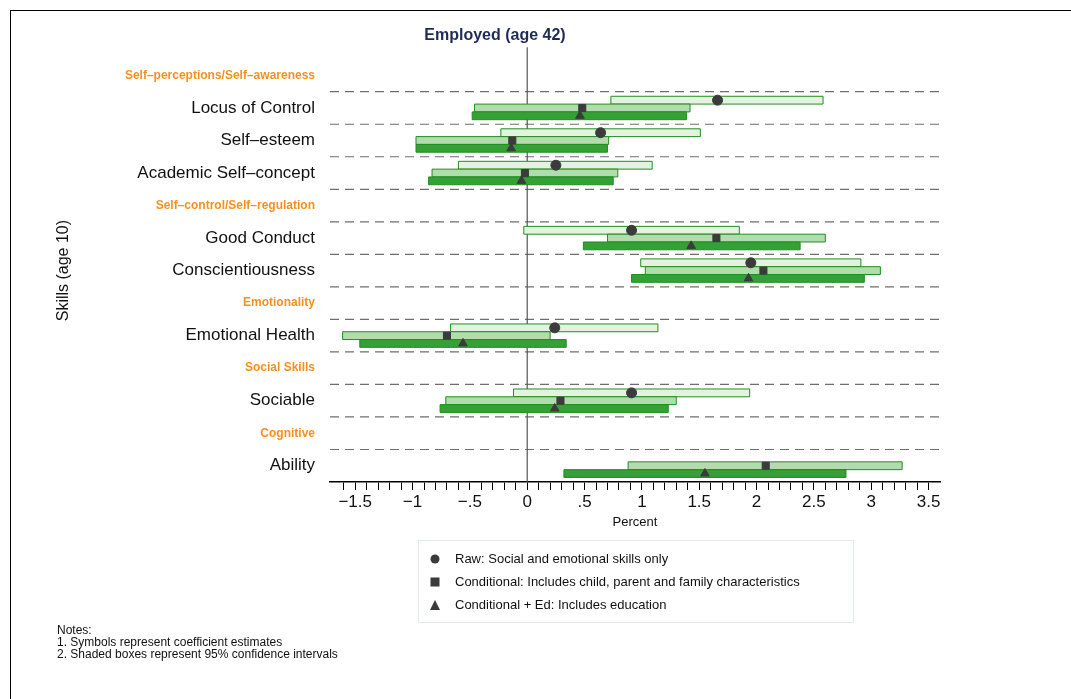  Describe the element at coordinates (243, 270) in the screenshot. I see `y-tick-label: Conscientiousness` at that location.